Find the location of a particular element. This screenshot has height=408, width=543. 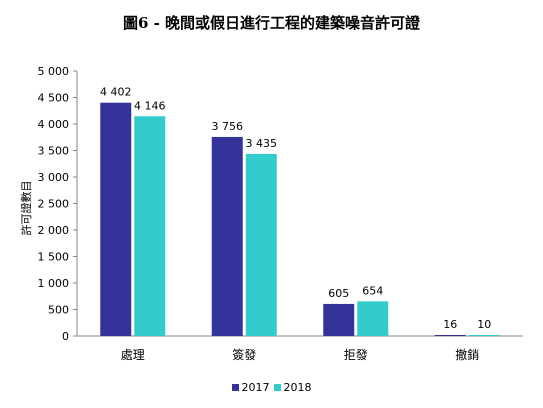

legend-label: 2018 is located at coordinates (297, 387).